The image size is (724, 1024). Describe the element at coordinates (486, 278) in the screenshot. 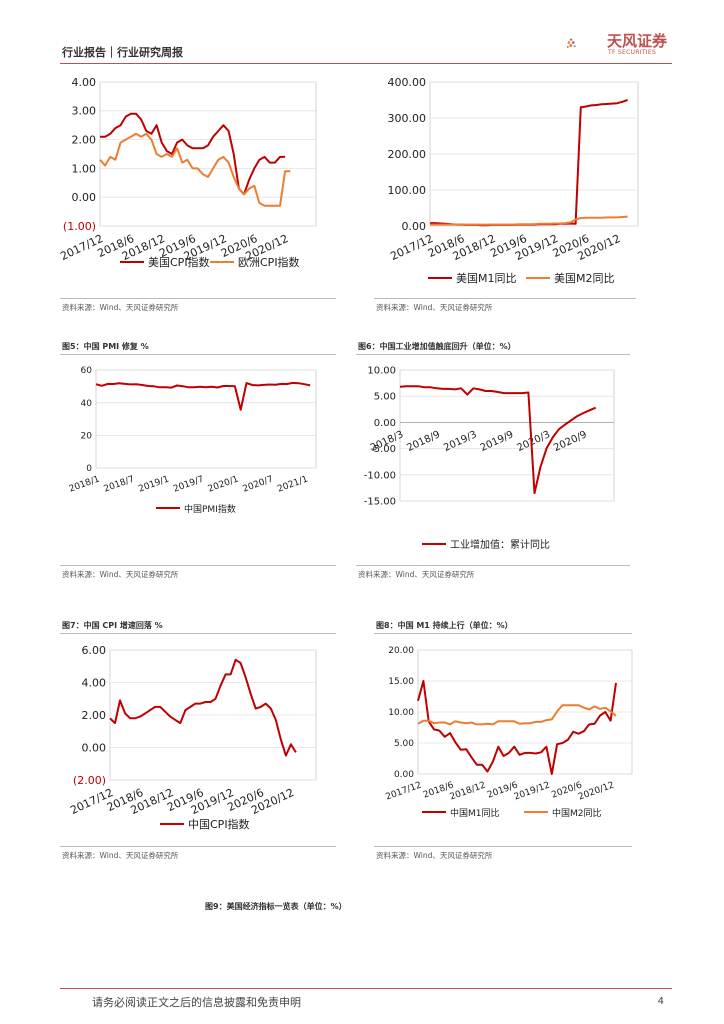

I see `legend-label: 美国M1同比` at that location.